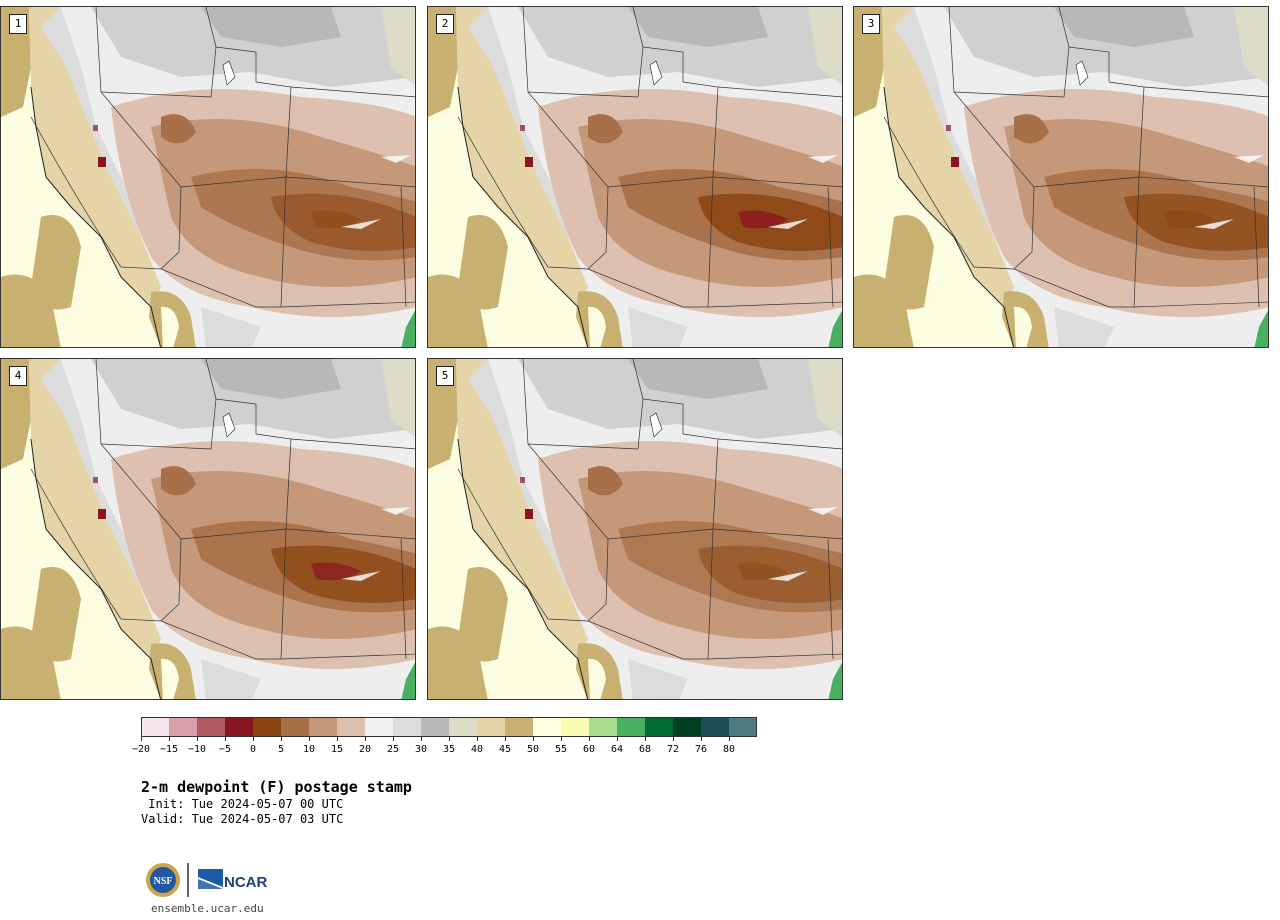  What do you see at coordinates (445, 24) in the screenshot?
I see `panel-number-label: 2` at bounding box center [445, 24].